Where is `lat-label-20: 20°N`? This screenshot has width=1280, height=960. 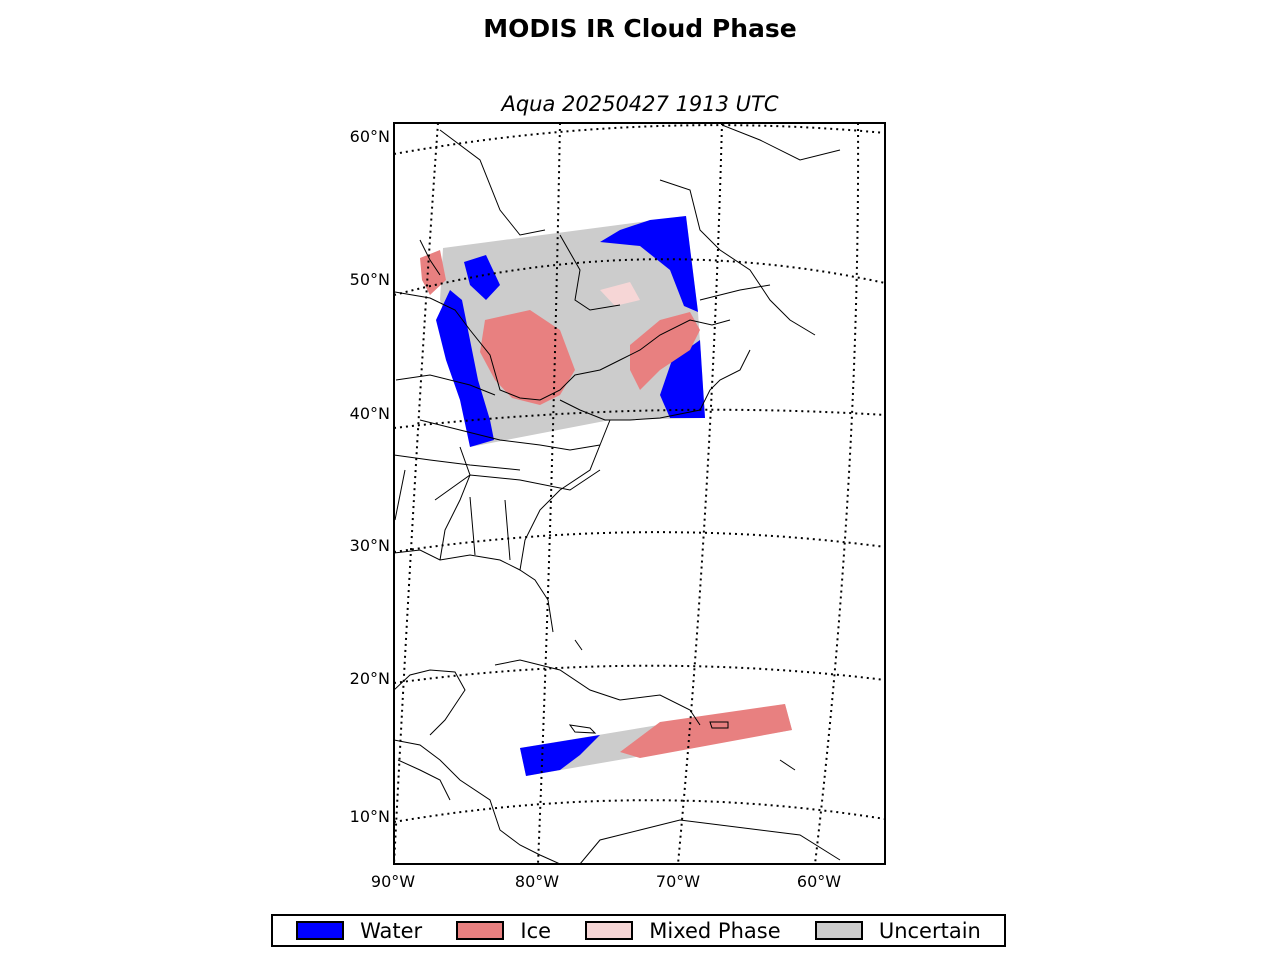
lat-label-20: 20°N is located at coordinates (369, 678).